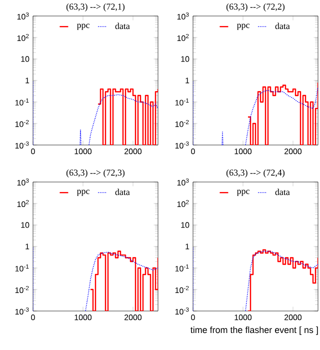  Describe the element at coordinates (95, 173) in the screenshot. I see `chart-title: (63,3) --> (72,3)` at that location.